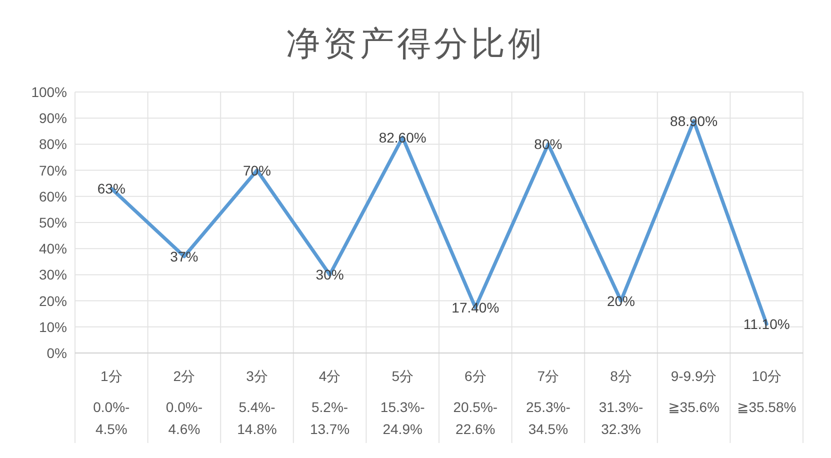 This screenshot has height=458, width=831. What do you see at coordinates (415, 44) in the screenshot?
I see `chart-title: 净资产得分比例` at bounding box center [415, 44].